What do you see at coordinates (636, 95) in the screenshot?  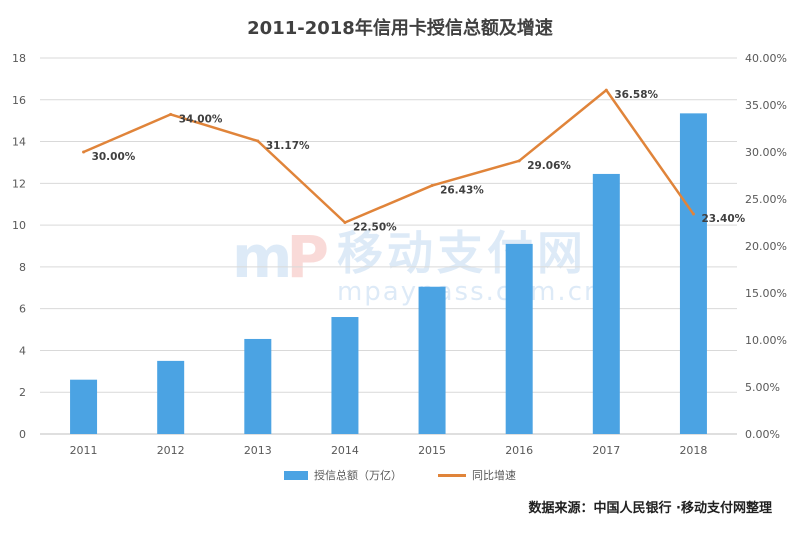 I see `data-label: 36.58%` at bounding box center [636, 95].